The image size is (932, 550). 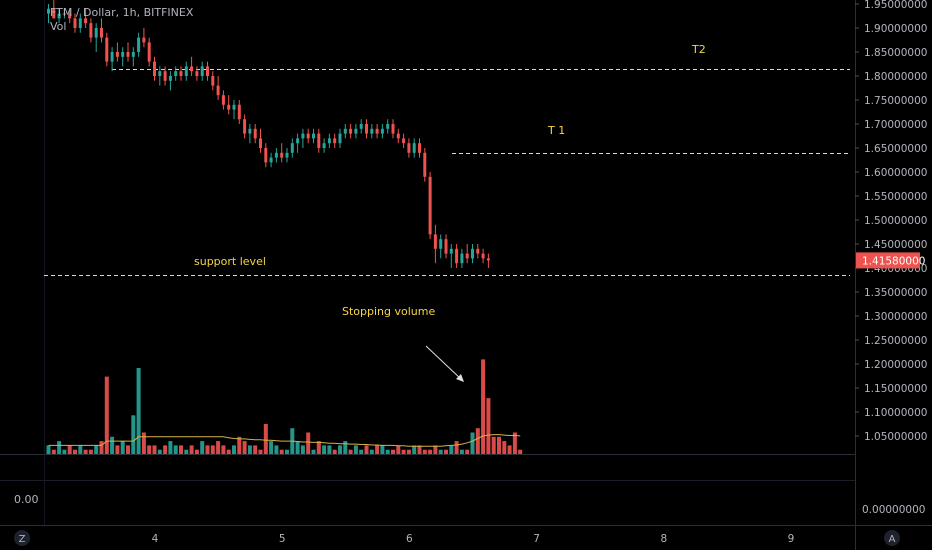 What do you see at coordinates (892, 538) in the screenshot?
I see `auto-scale-button` at bounding box center [892, 538].